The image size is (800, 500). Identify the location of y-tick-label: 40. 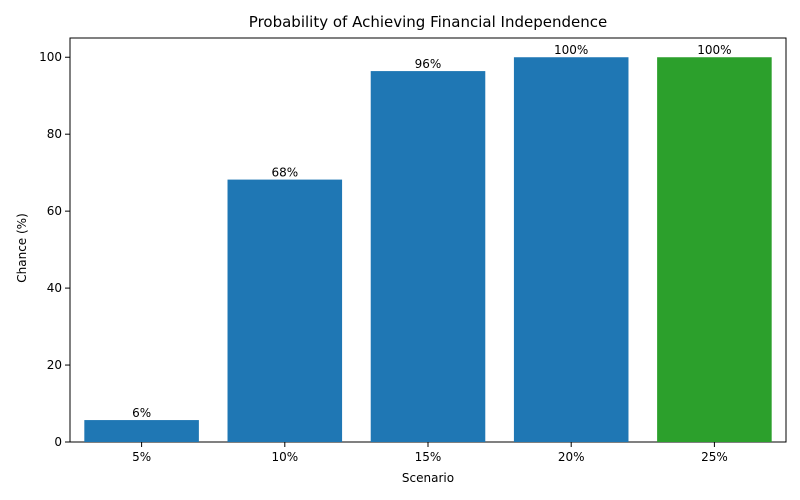
(54, 288).